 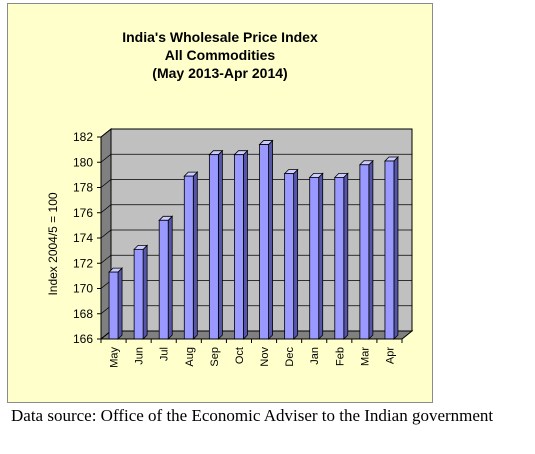 What do you see at coordinates (140, 356) in the screenshot?
I see `x-tick-label: Jun` at bounding box center [140, 356].